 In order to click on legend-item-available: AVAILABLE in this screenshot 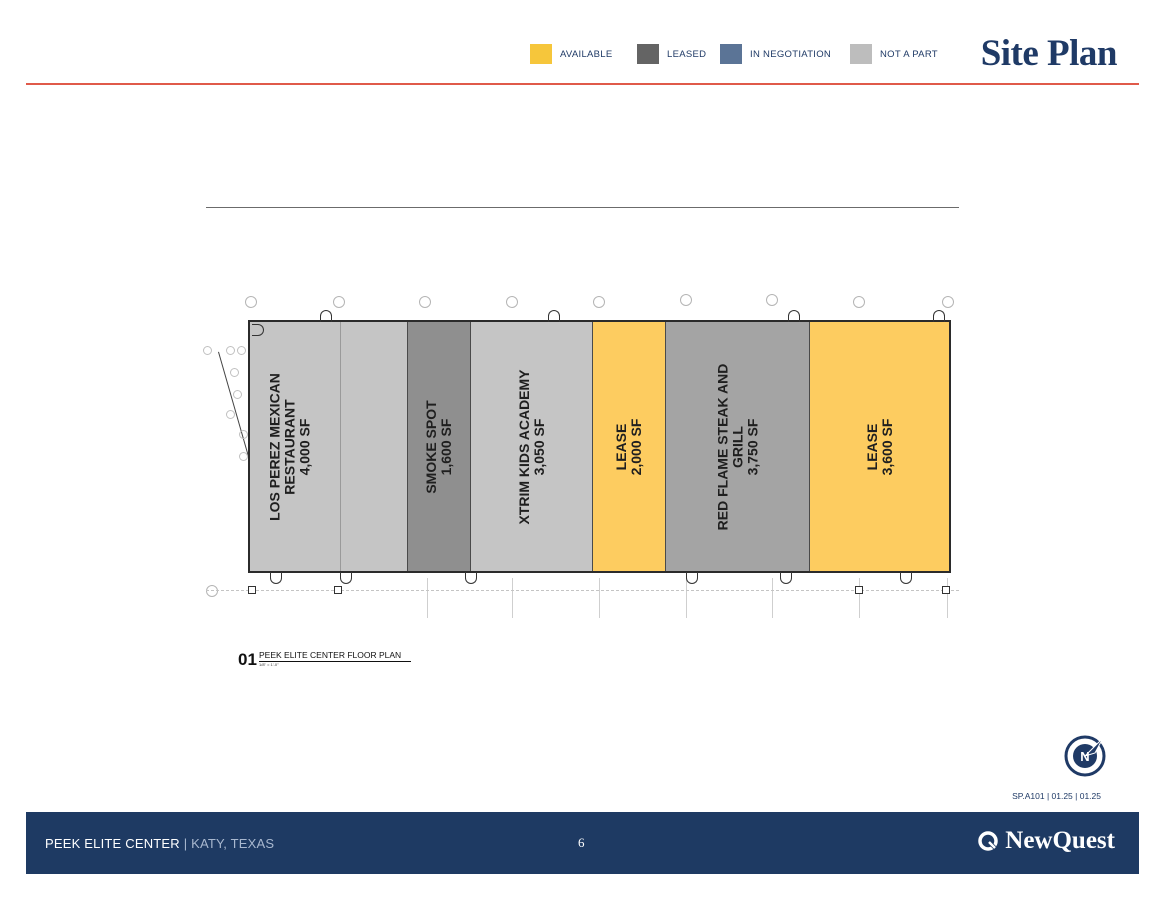, I will do `click(571, 54)`.